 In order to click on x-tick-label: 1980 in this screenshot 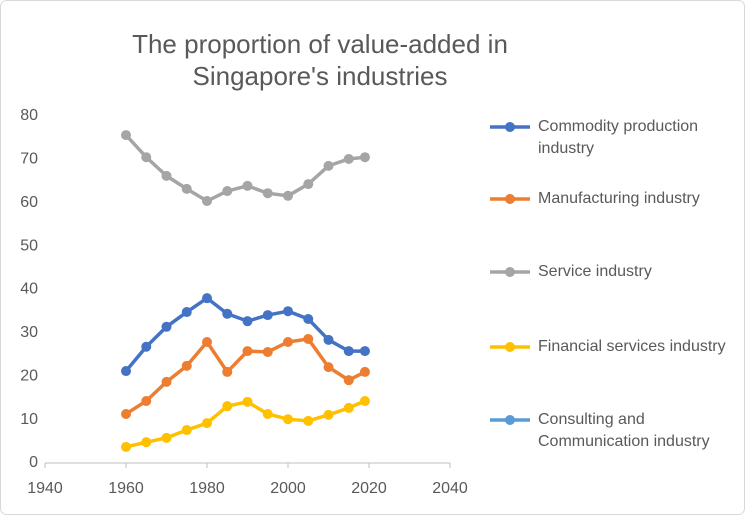, I will do `click(207, 488)`.